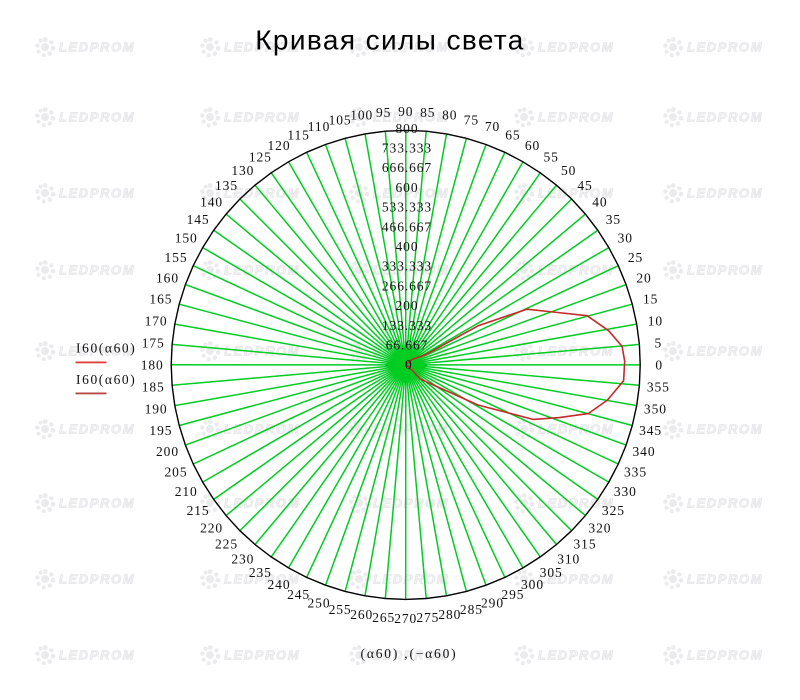 This screenshot has height=700, width=800. Describe the element at coordinates (383, 617) in the screenshot. I see `svg-text: 265` at that location.